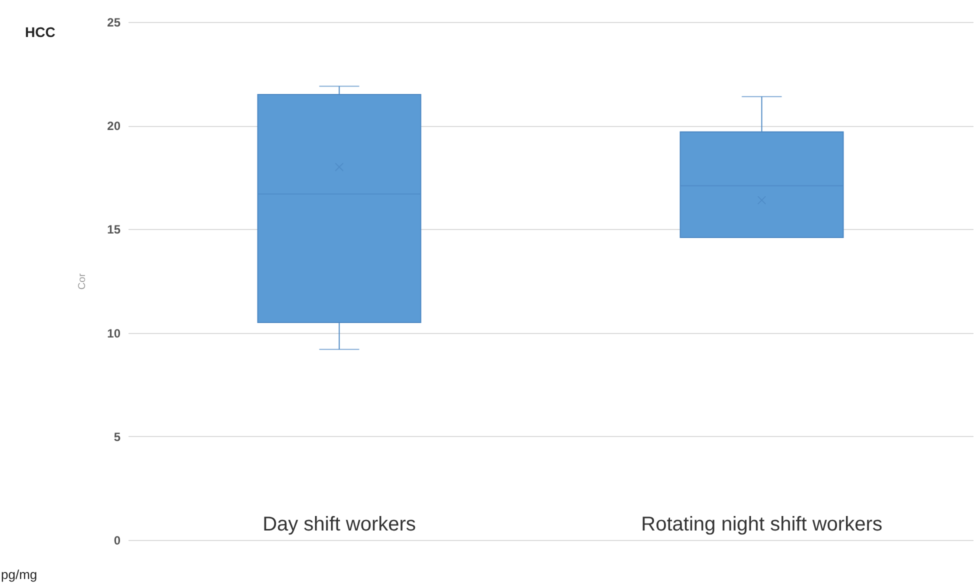  What do you see at coordinates (40, 32) in the screenshot?
I see `text: HCC` at bounding box center [40, 32].